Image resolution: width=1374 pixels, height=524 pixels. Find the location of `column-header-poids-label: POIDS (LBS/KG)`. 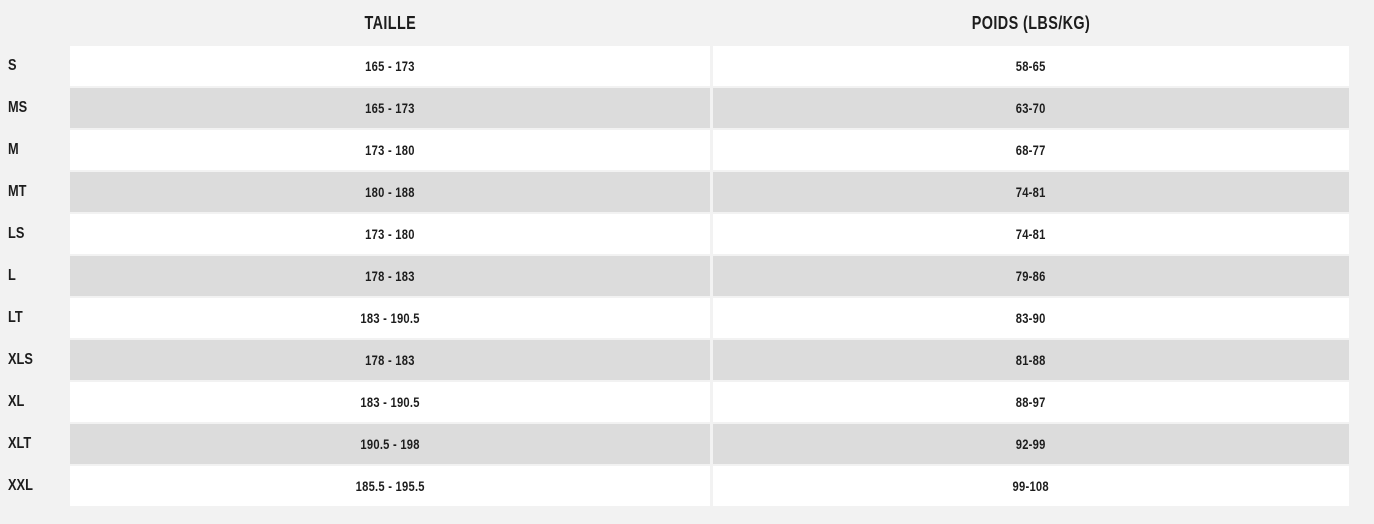

column-header-poids-label: POIDS (LBS/KG) is located at coordinates (1031, 22).